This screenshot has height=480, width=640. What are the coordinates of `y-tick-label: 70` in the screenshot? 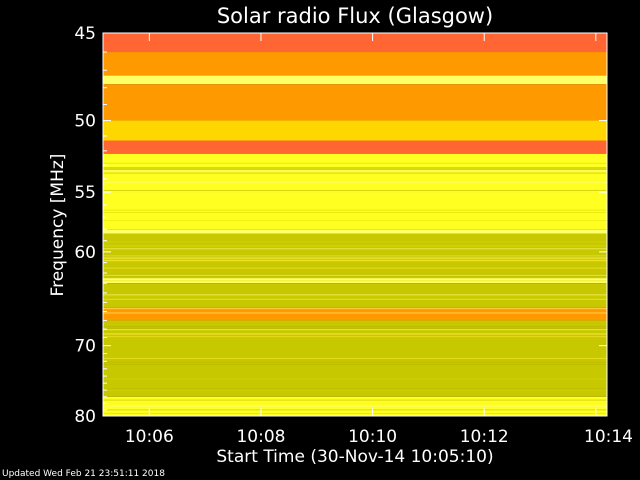 It's located at (85, 347).